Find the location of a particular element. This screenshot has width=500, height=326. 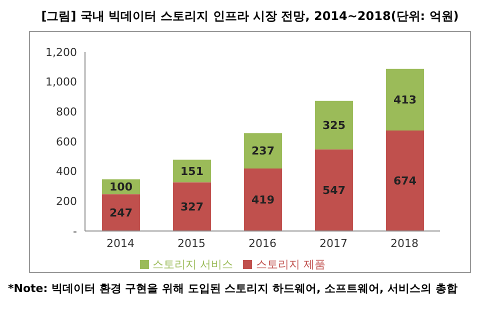

x-tick-label: 2016 is located at coordinates (262, 243).